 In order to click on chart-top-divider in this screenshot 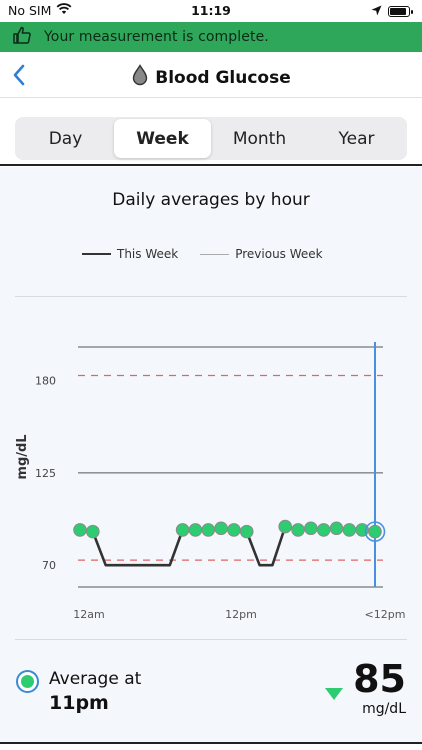, I will do `click(211, 296)`.